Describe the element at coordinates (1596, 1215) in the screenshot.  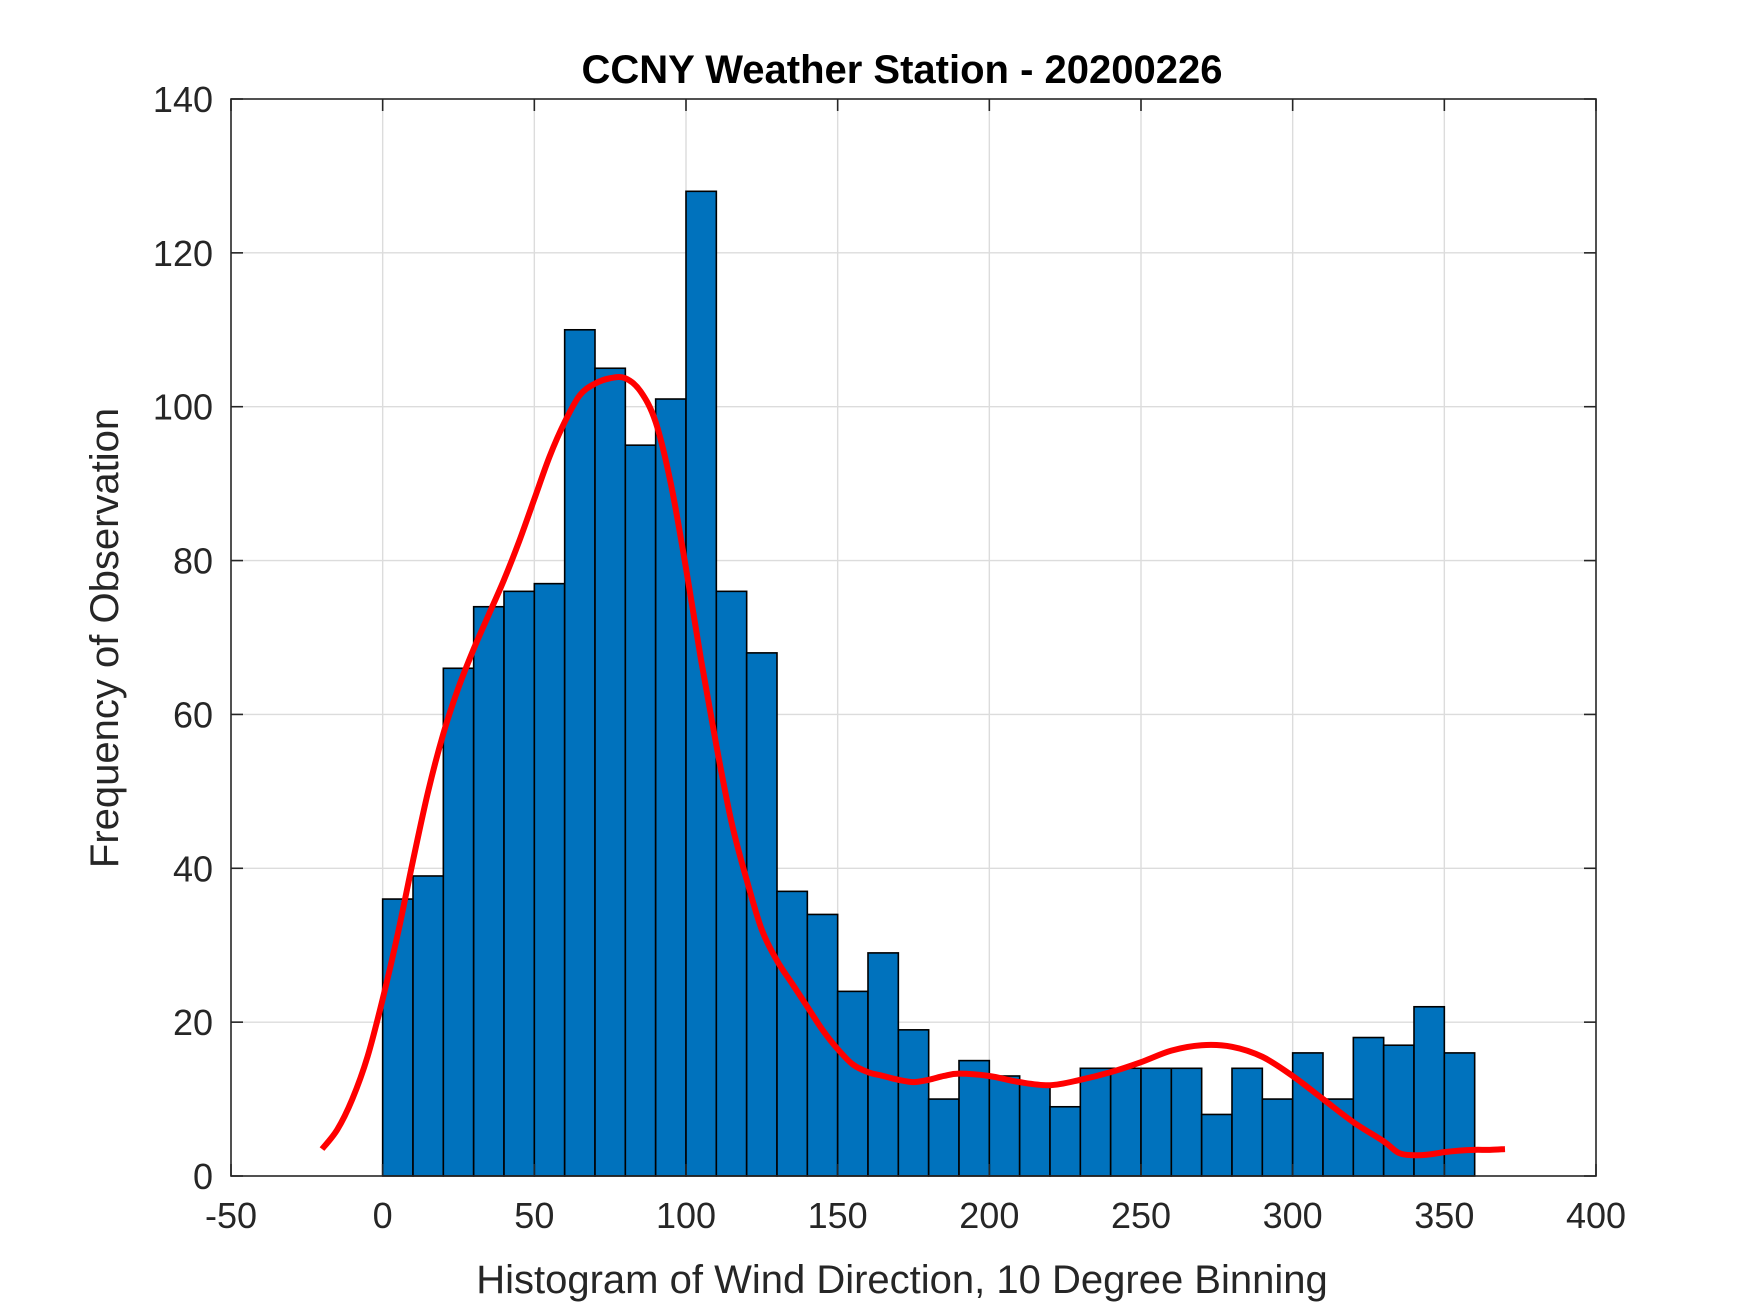
I see `x-tick-label: 400` at that location.